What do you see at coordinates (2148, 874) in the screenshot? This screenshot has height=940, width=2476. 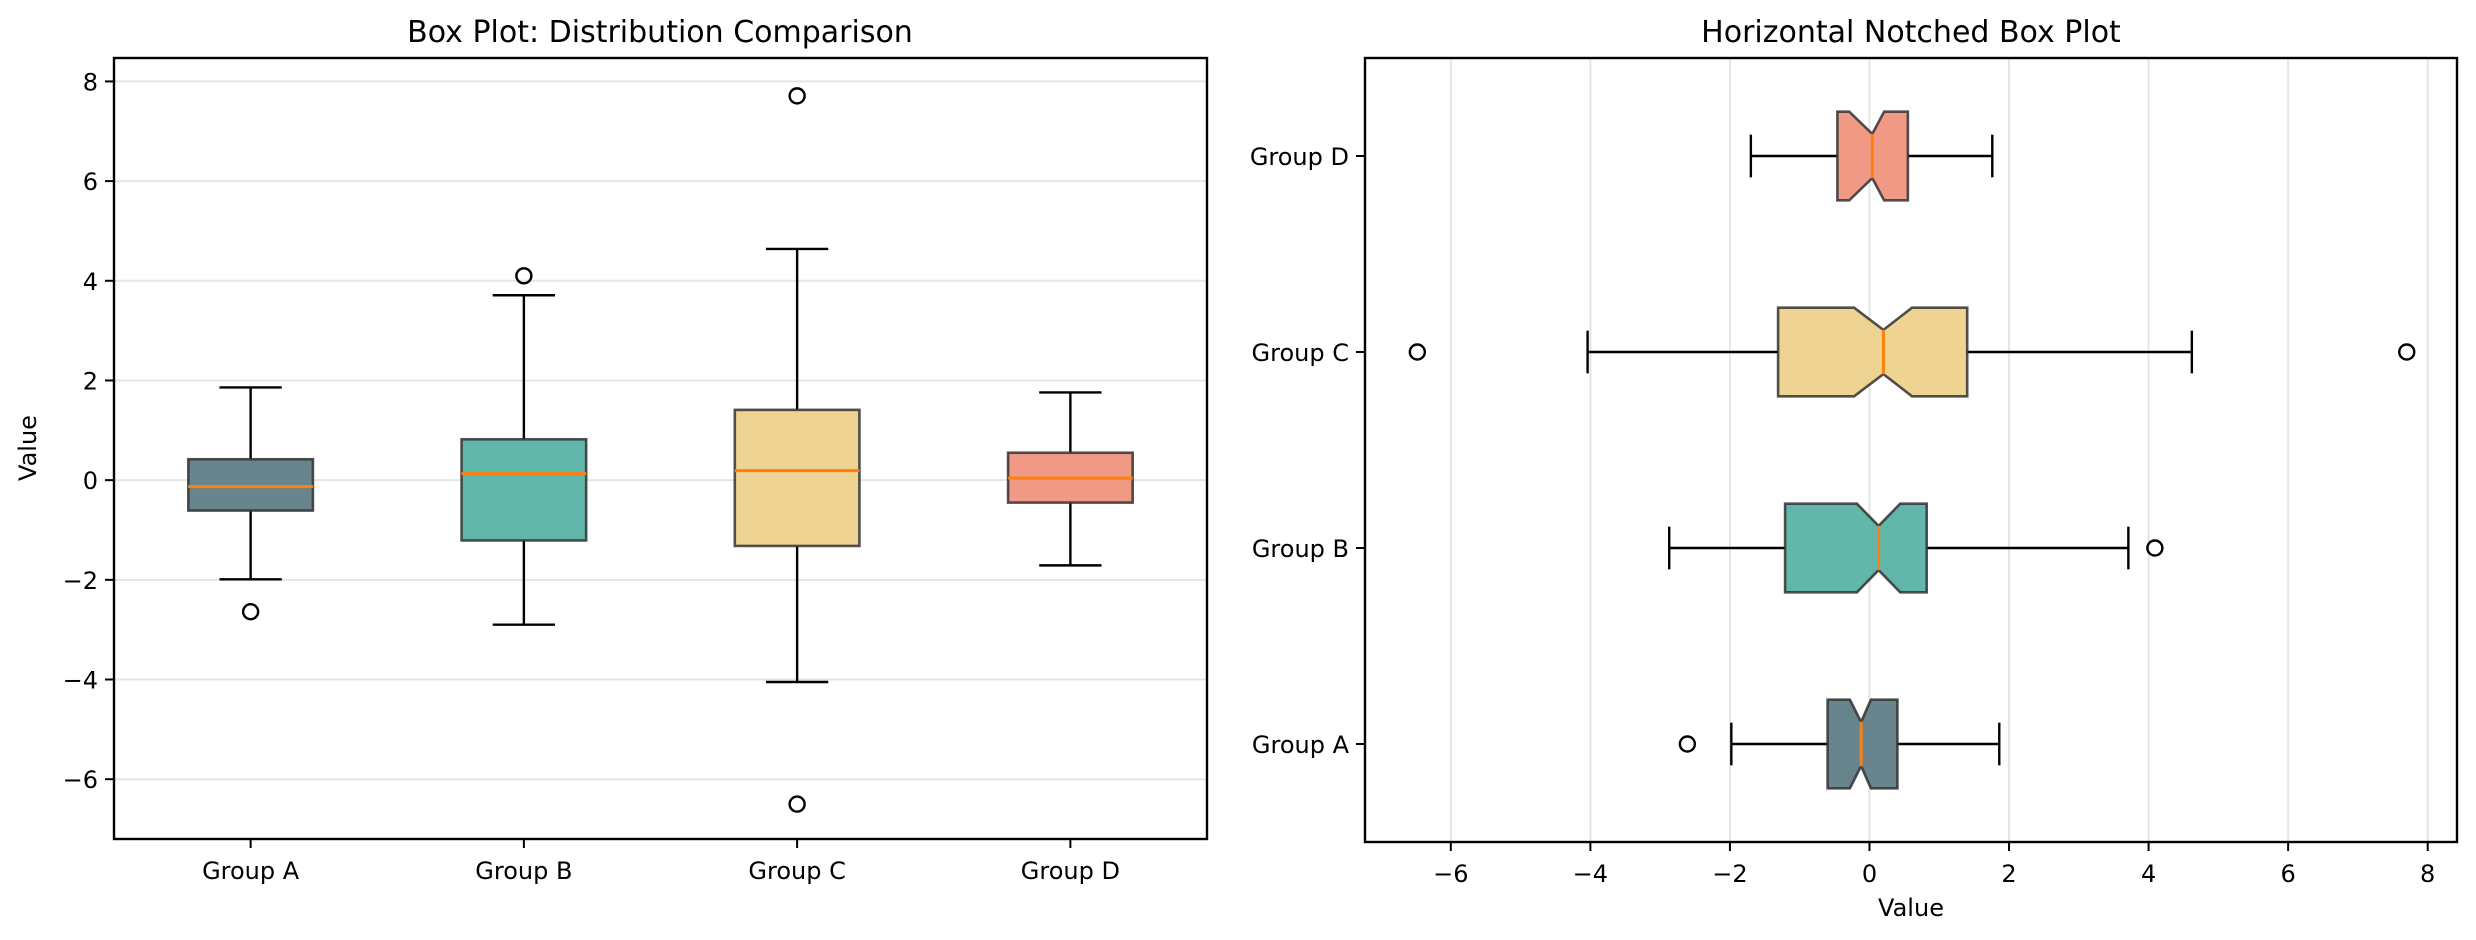 I see `x-tick-label: 4` at bounding box center [2148, 874].